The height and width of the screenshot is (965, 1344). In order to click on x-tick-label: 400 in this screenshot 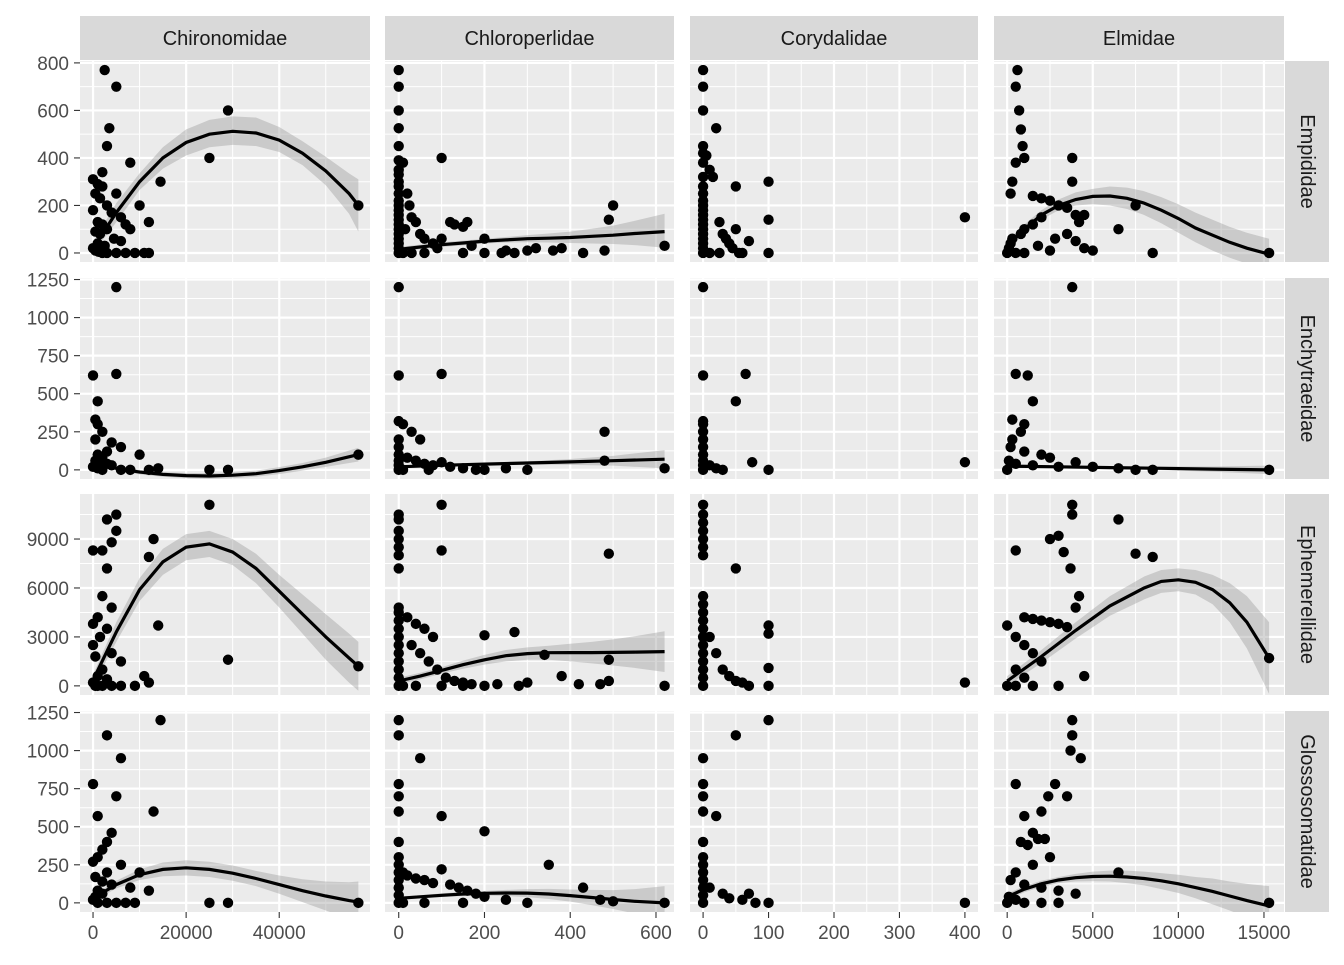, I will do `click(965, 933)`.